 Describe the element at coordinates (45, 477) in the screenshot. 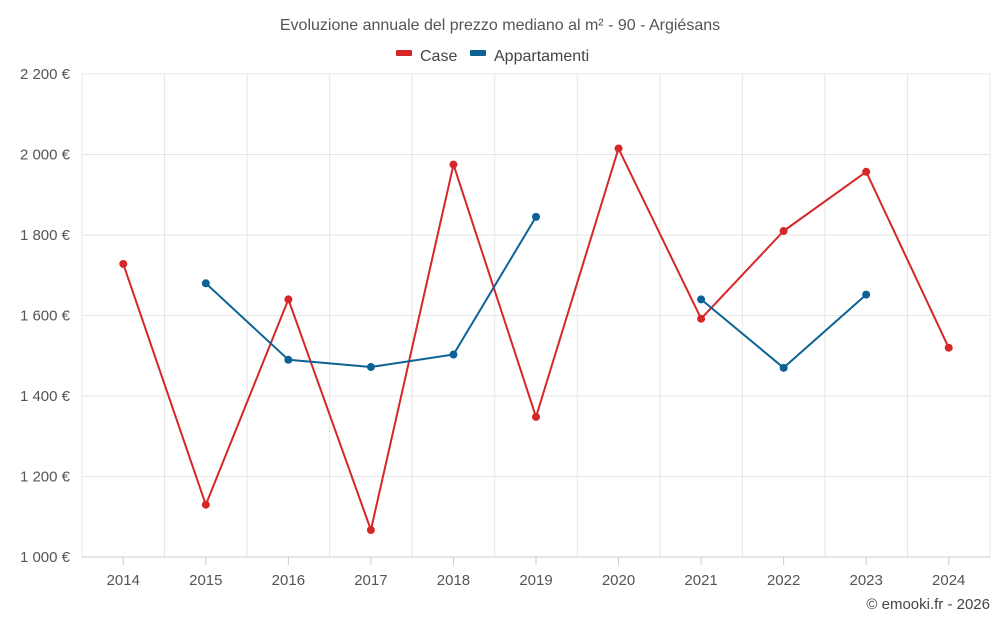

I see `y-tick-label: 1 200 €` at that location.